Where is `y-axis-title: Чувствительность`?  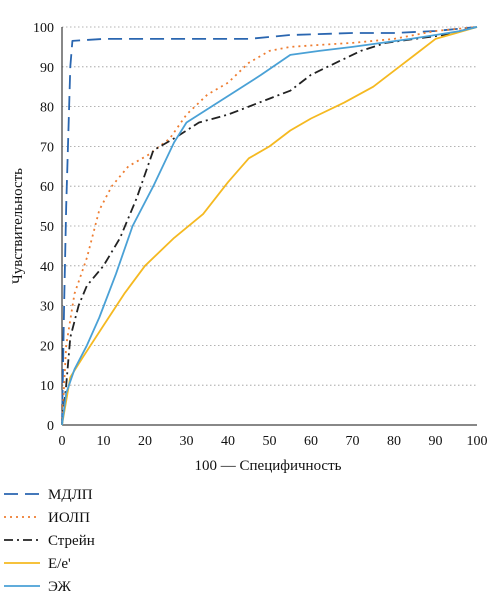
y-axis-title: Чувствительность is located at coordinates (18, 226).